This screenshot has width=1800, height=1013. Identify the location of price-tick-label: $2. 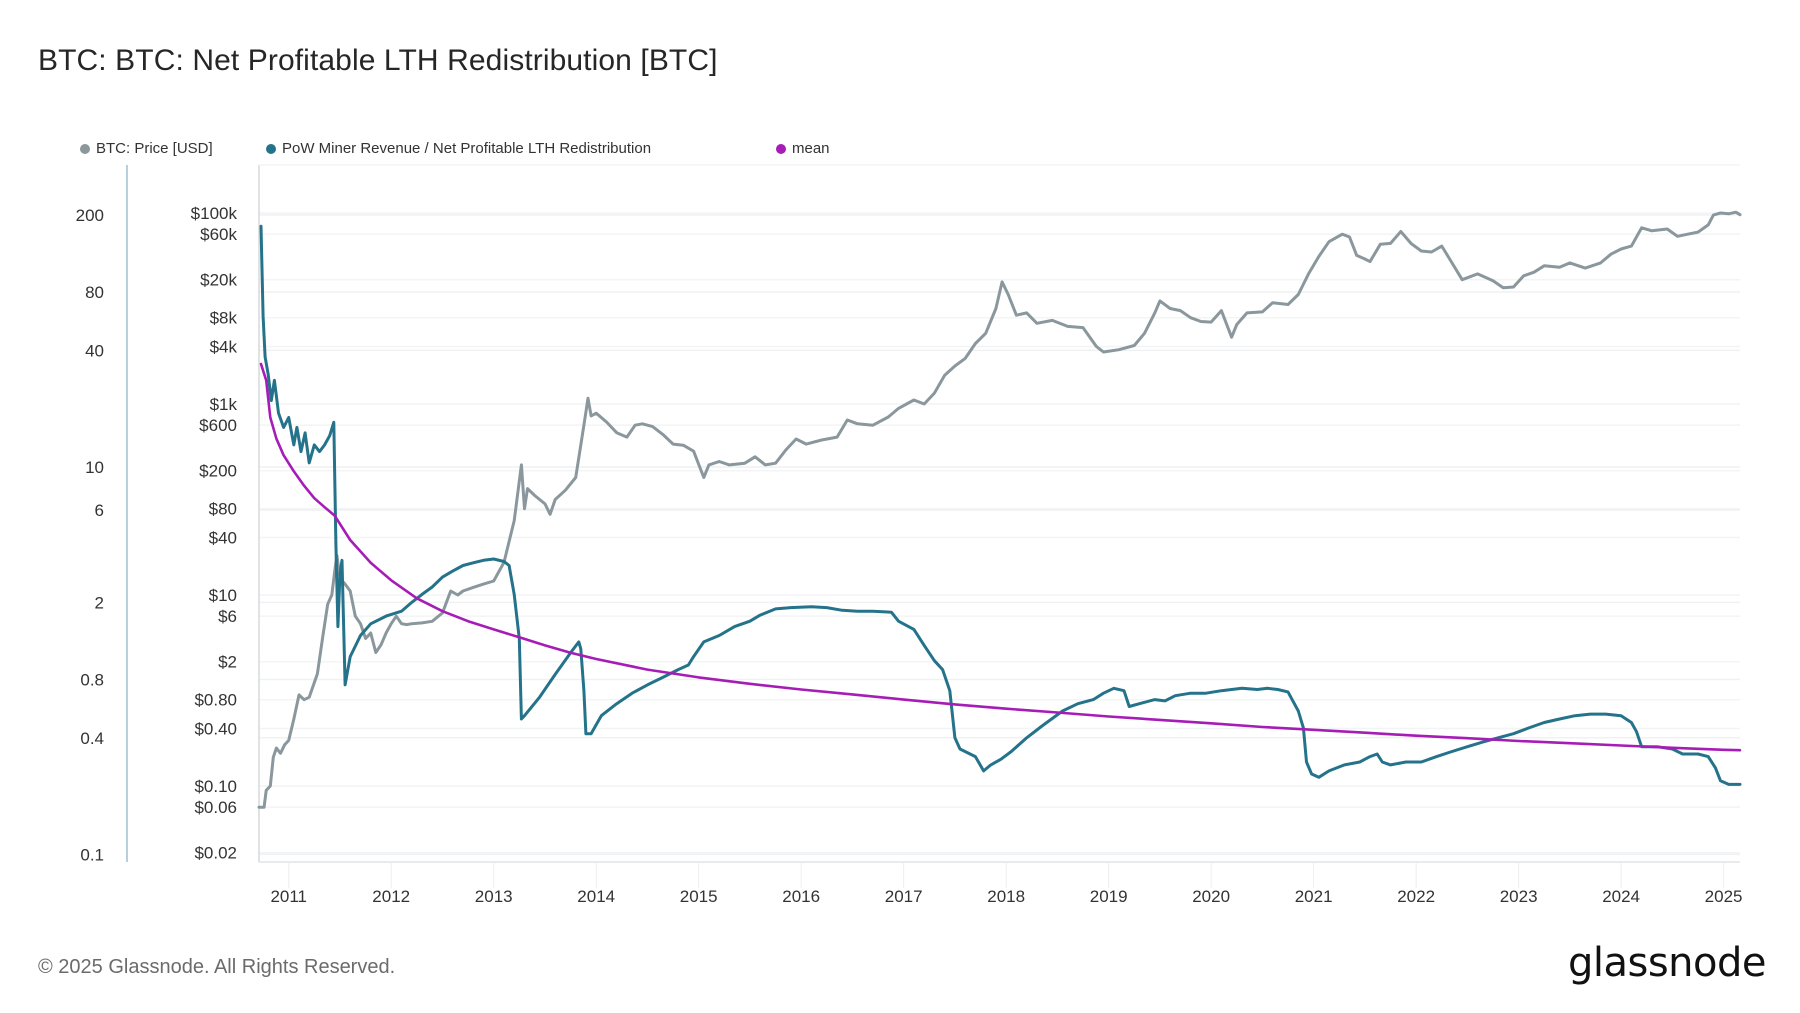
(227, 662).